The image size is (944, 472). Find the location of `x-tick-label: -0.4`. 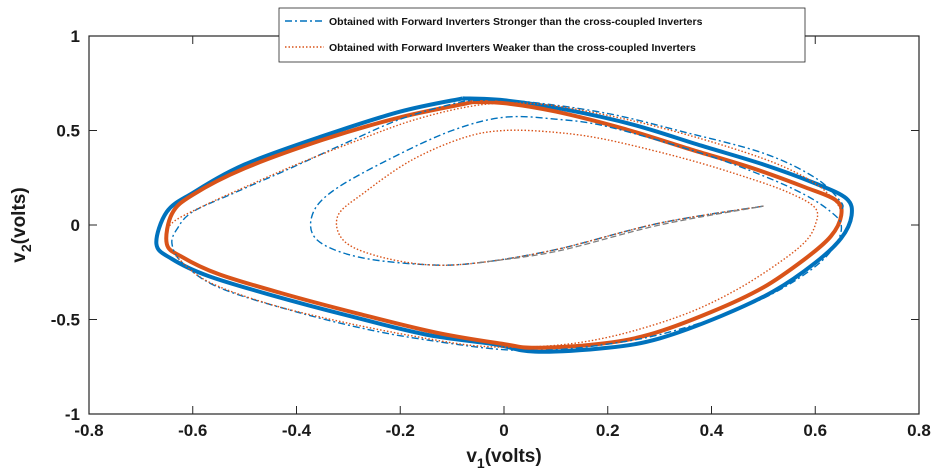

x-tick-label: -0.4 is located at coordinates (297, 430).